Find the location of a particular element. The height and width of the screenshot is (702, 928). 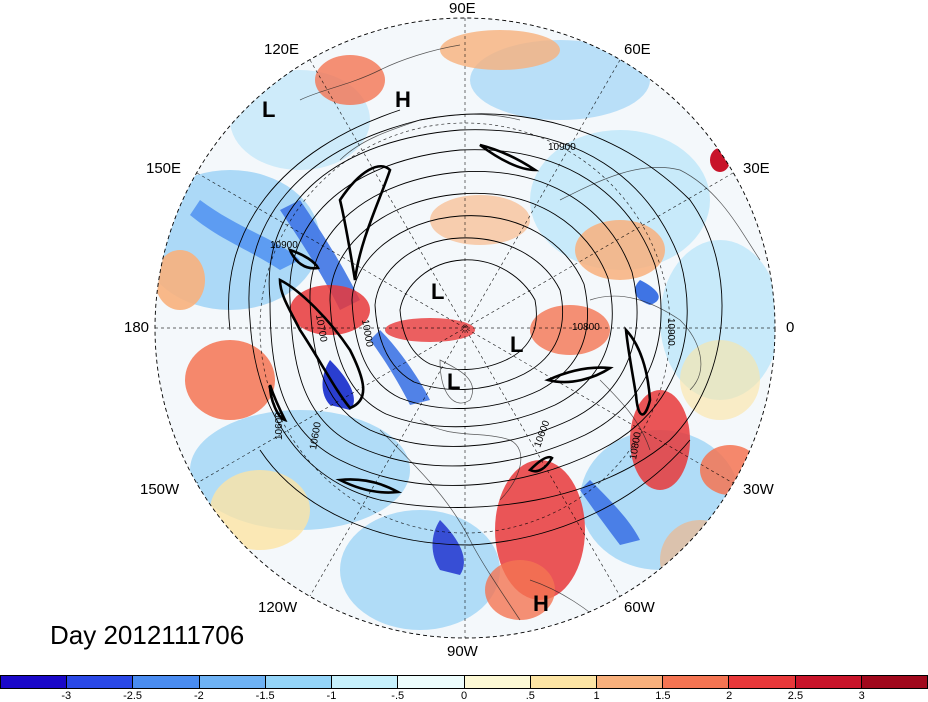

colorbar-tick-label: -2.5 is located at coordinates (133, 696).